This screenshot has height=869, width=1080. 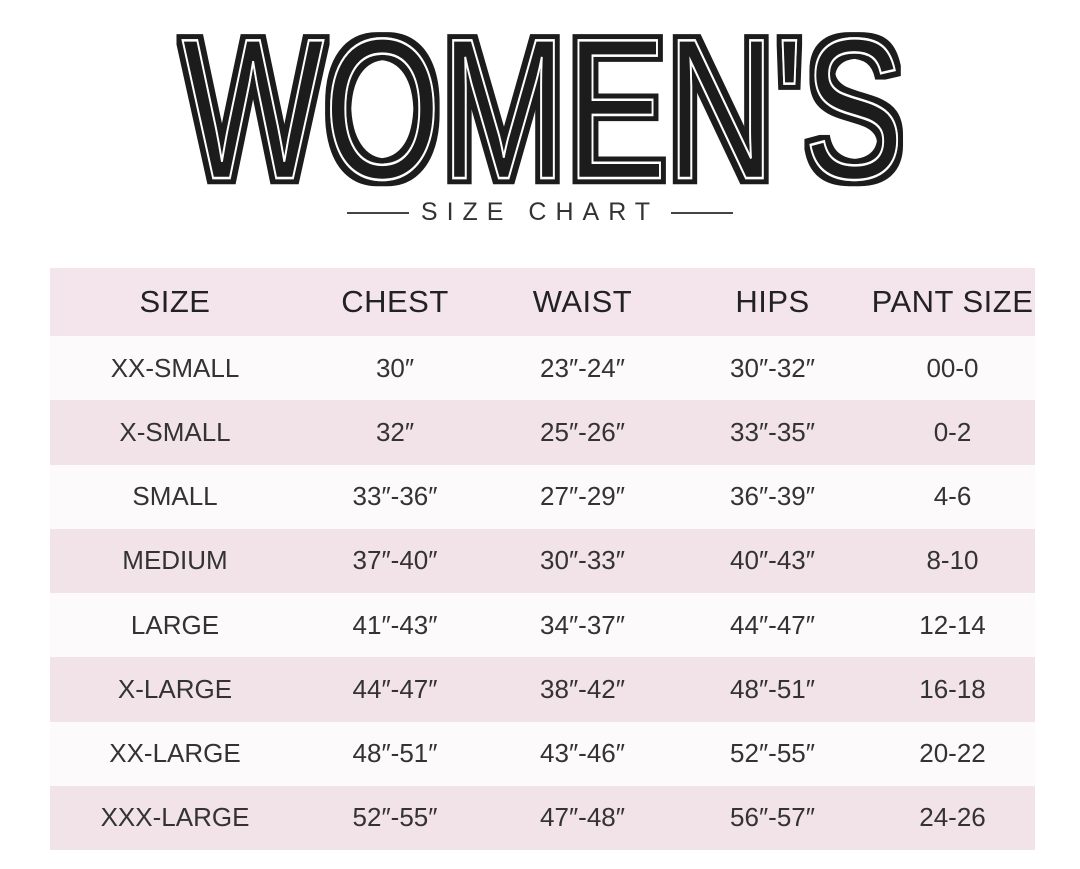 I want to click on table-row: LARGE 41″-43″ 34″-37″ 44″-47″ 12-14, so click(x=542, y=625).